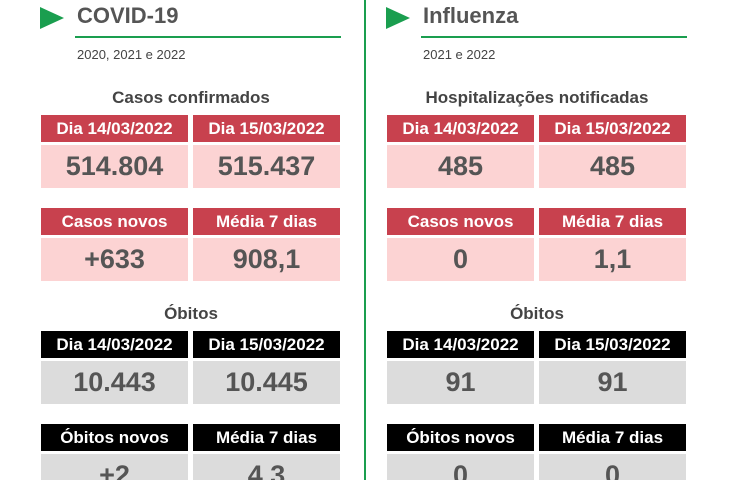 The image size is (730, 480). I want to click on value-cell: 514.804, so click(114, 166).